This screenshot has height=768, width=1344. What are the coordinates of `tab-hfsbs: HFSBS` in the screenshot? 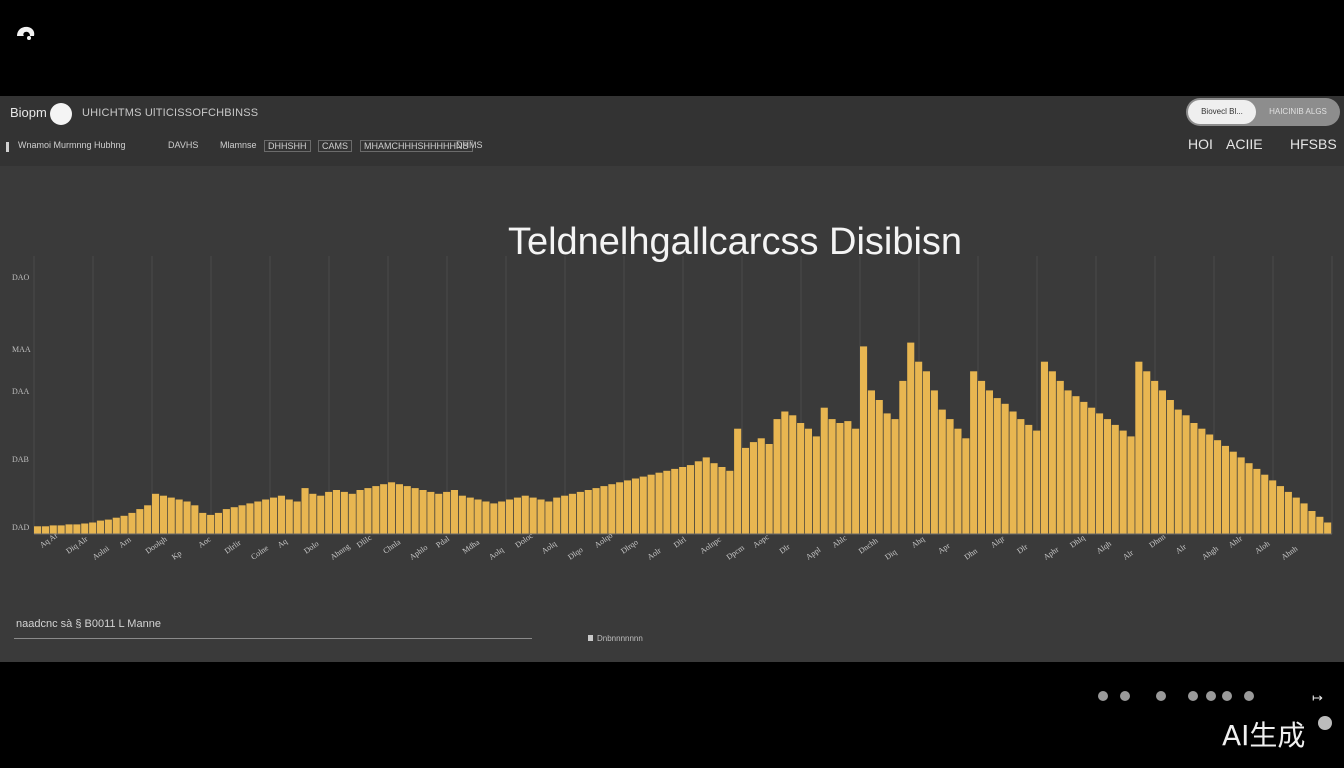 It's located at (1313, 144).